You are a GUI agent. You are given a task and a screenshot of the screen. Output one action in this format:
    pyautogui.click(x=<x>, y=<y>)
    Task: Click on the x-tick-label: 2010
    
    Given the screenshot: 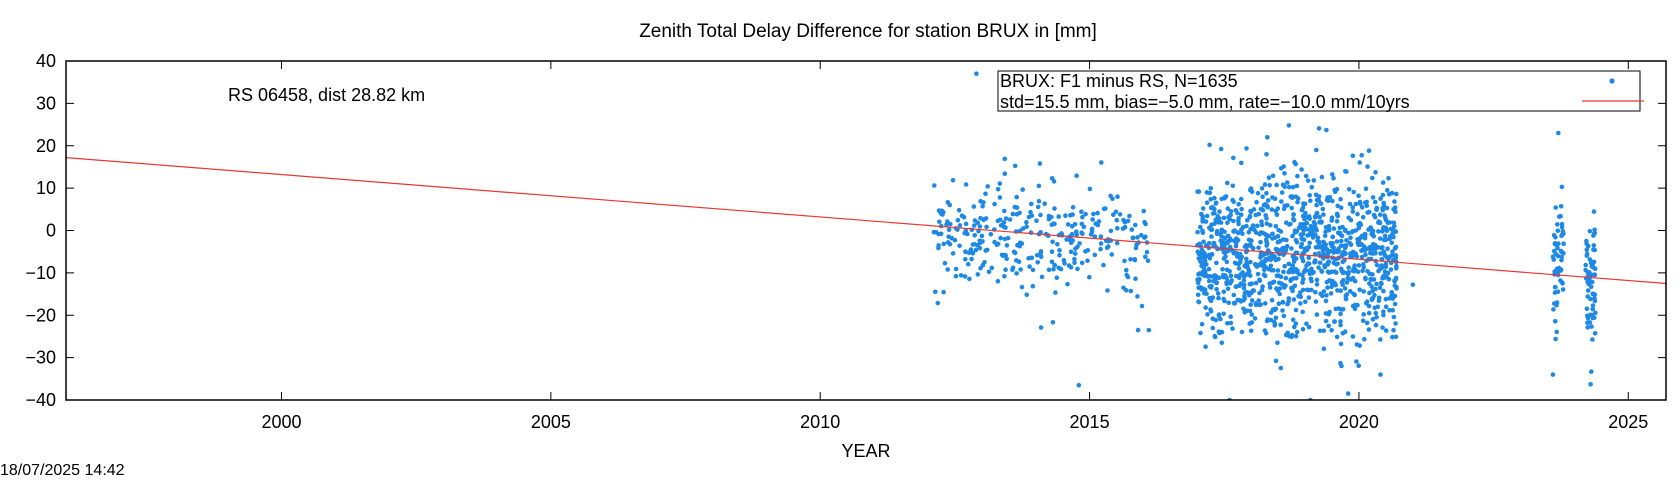 What is the action you would take?
    pyautogui.click(x=820, y=422)
    